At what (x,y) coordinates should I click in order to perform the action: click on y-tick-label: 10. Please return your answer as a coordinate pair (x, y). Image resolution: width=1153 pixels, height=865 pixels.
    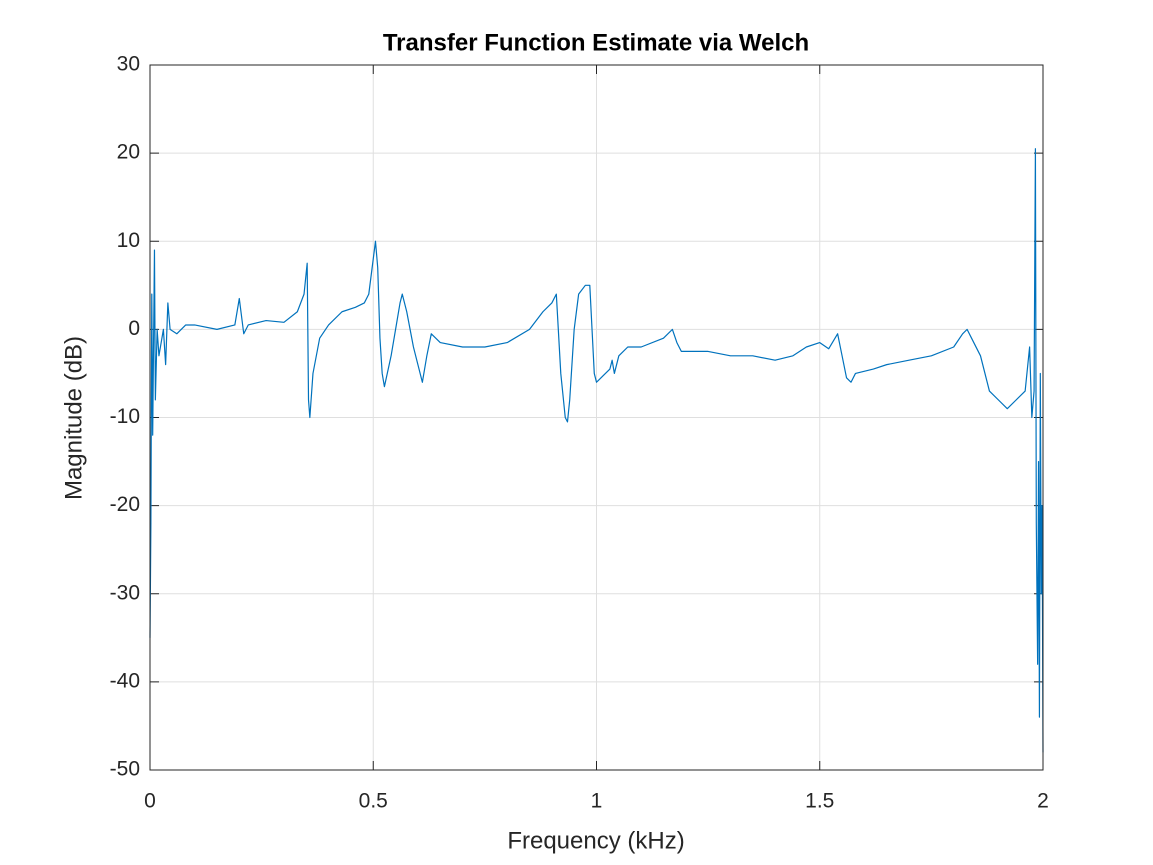
    Looking at the image, I should click on (128, 240).